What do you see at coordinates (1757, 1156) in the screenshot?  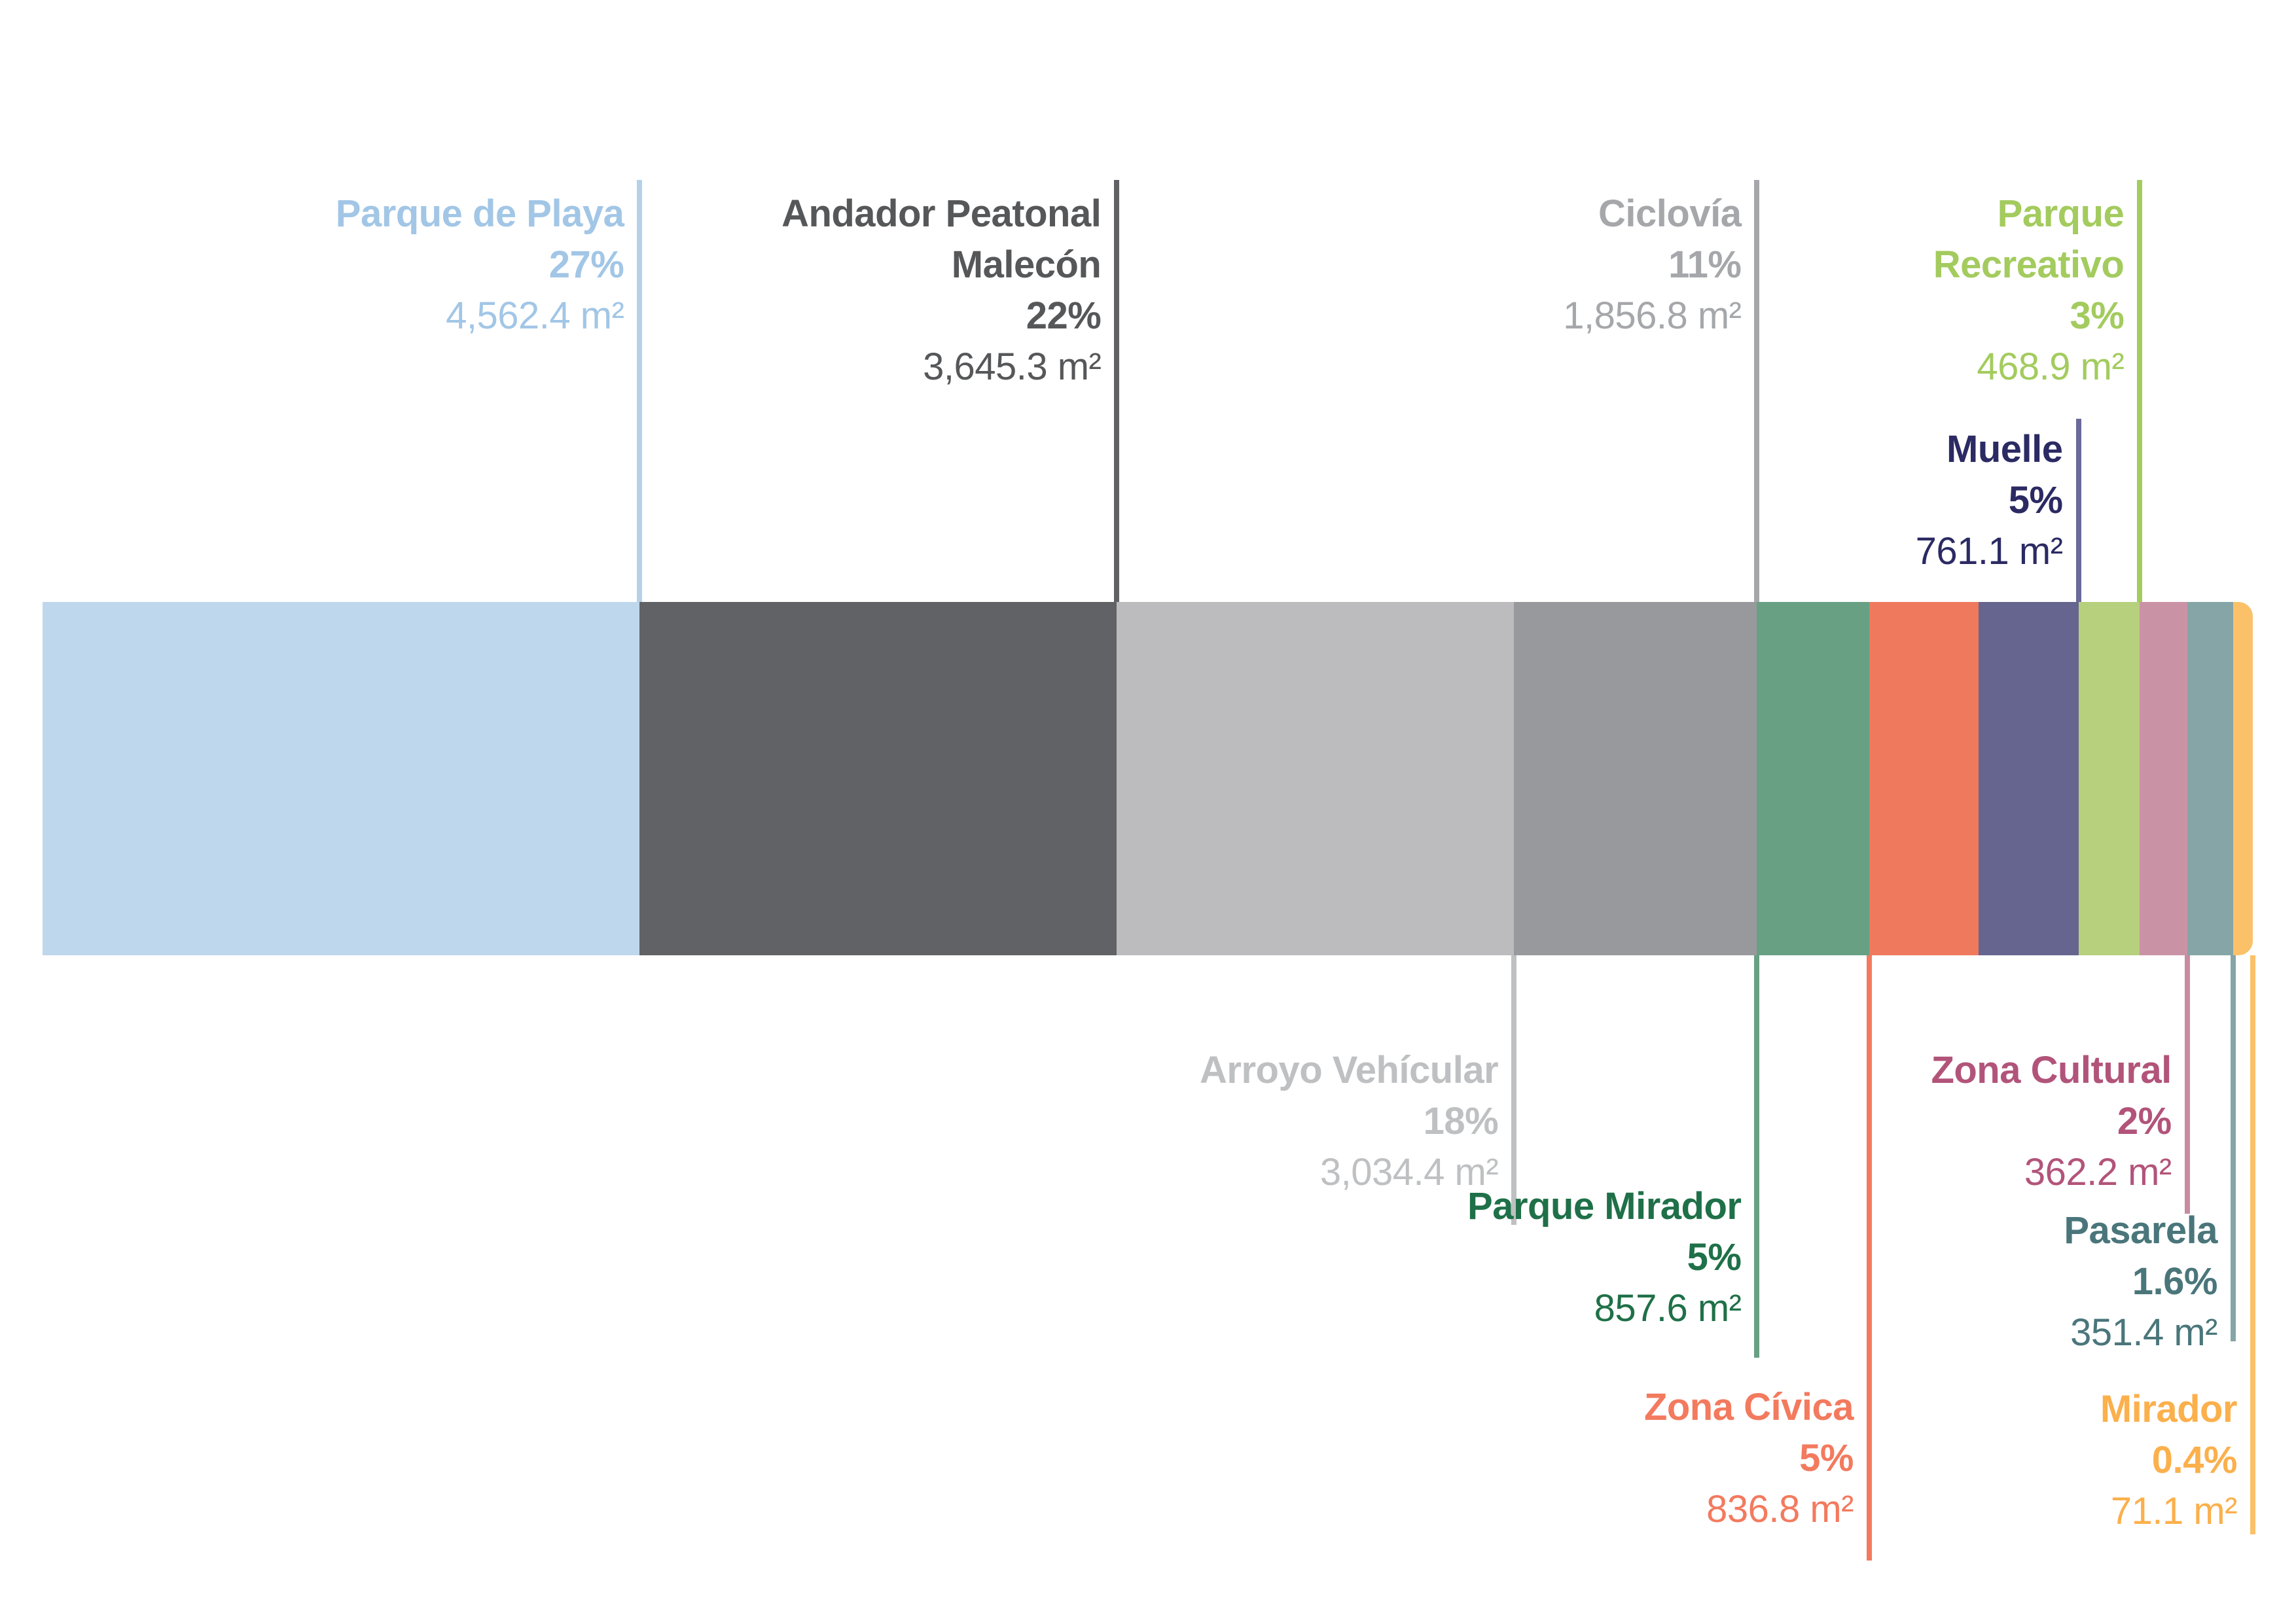 I see `leader-line-parque-mirador` at bounding box center [1757, 1156].